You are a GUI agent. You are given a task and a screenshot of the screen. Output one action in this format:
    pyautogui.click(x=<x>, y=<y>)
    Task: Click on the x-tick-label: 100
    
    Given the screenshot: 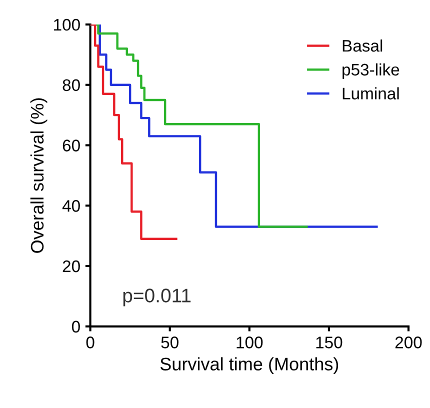 What is the action you would take?
    pyautogui.click(x=249, y=342)
    